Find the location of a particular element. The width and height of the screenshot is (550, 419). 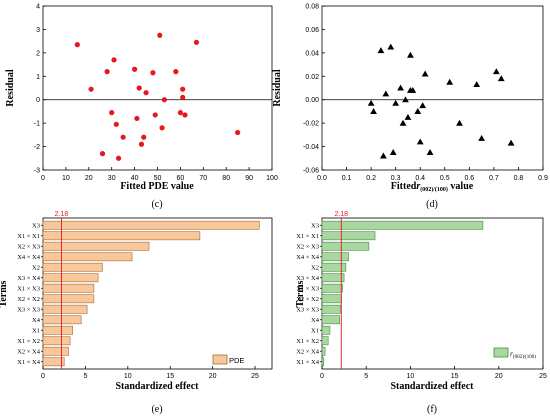

category-label: X1 × X4 is located at coordinates (308, 362).